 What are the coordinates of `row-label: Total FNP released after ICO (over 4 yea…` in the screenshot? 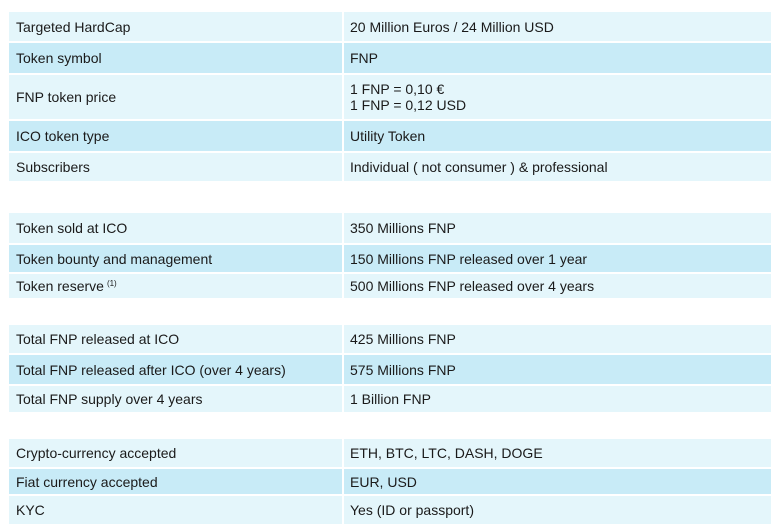 It's located at (175, 369).